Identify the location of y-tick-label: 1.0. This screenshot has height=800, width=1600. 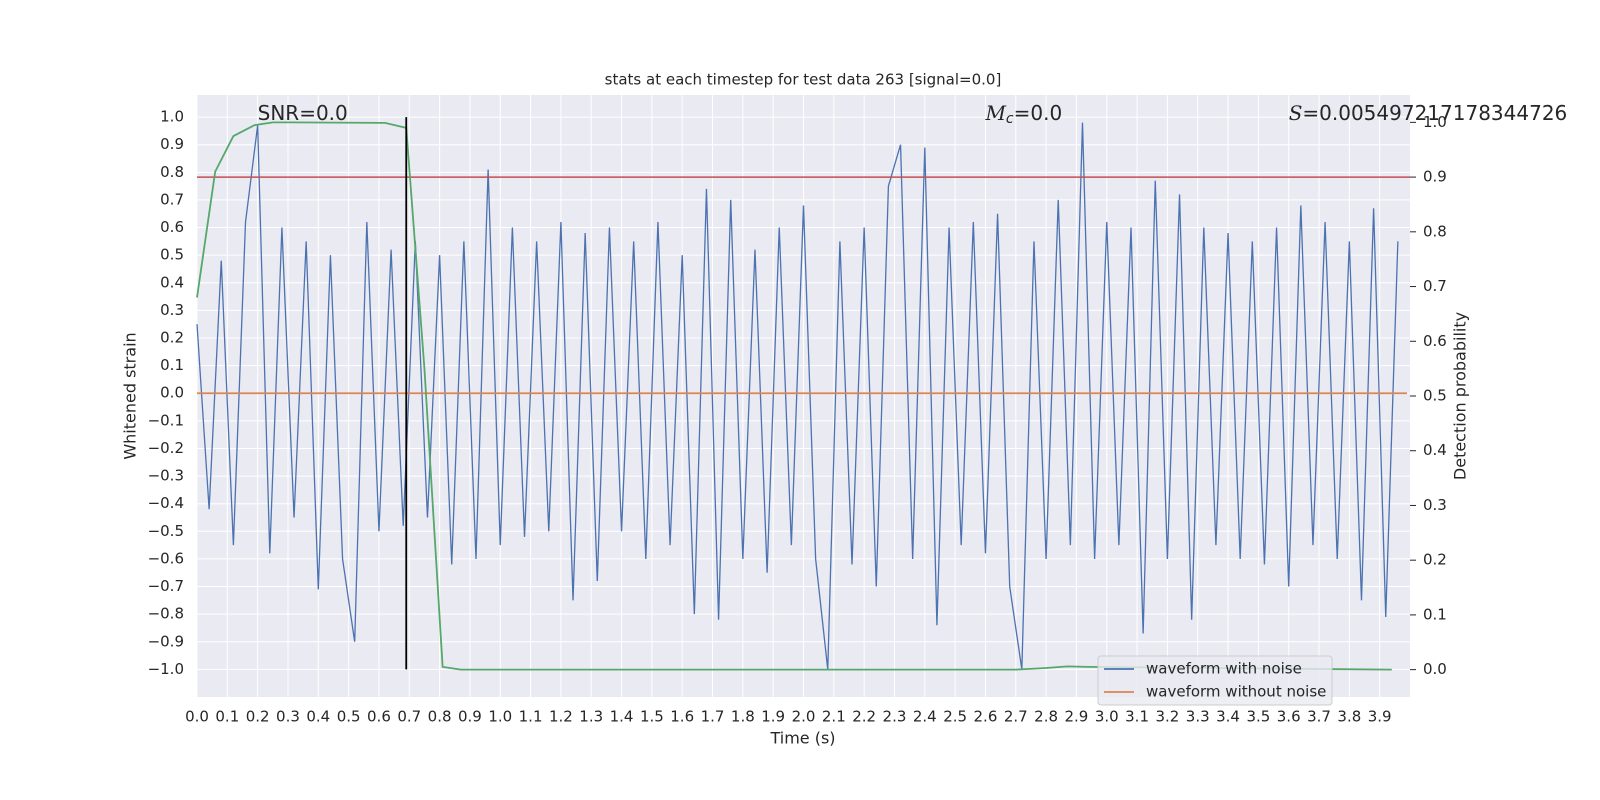
(172, 117).